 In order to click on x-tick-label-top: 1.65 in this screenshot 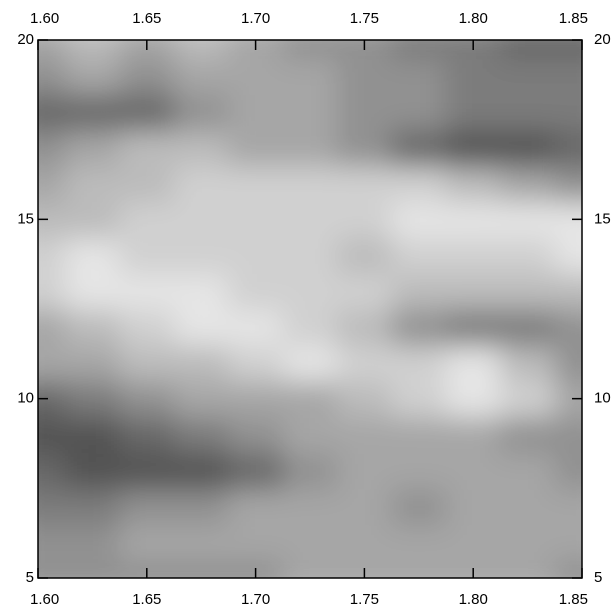, I will do `click(146, 18)`.